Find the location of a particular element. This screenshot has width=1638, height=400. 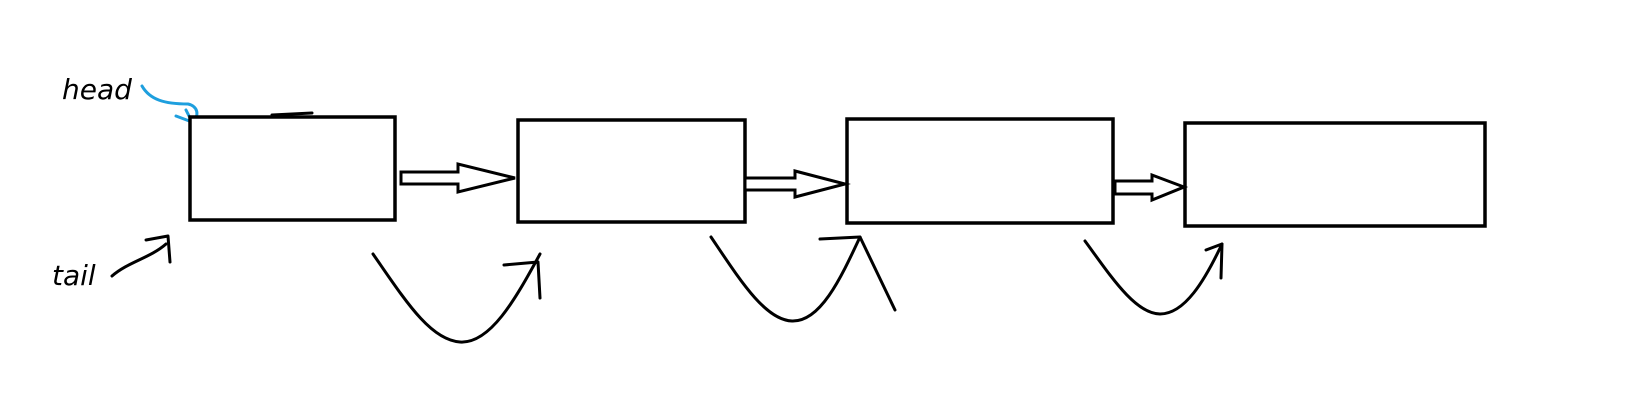

tail-pointer-arrow is located at coordinates (139, 260).